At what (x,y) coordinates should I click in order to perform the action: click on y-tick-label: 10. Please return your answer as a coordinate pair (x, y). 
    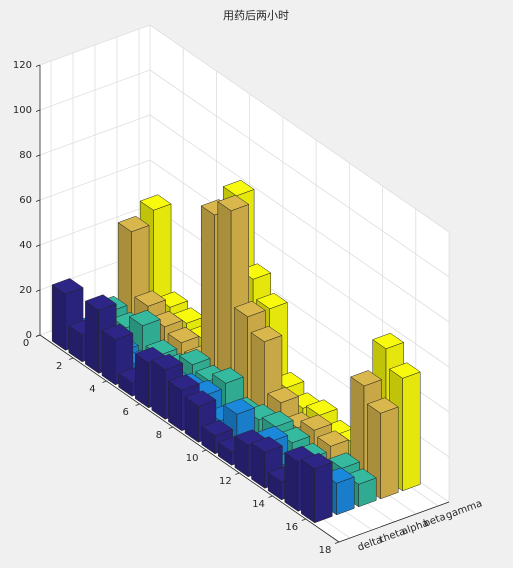
    Looking at the image, I should click on (192, 458).